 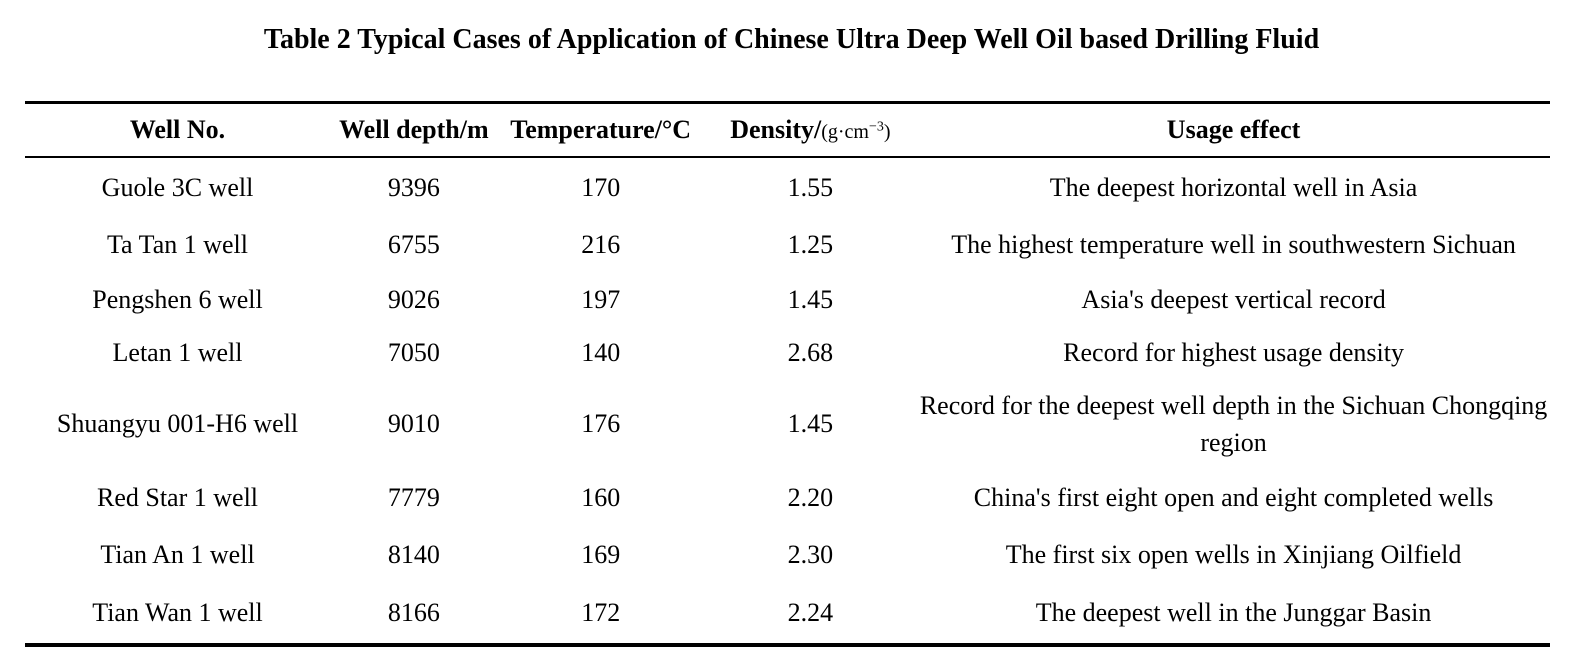 What do you see at coordinates (601, 497) in the screenshot?
I see `cell-temperature: 160` at bounding box center [601, 497].